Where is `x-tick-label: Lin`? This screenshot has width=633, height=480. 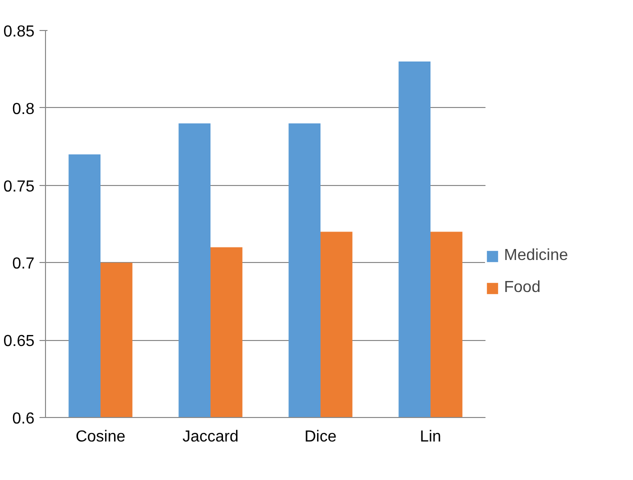 x-tick-label: Lin is located at coordinates (431, 437).